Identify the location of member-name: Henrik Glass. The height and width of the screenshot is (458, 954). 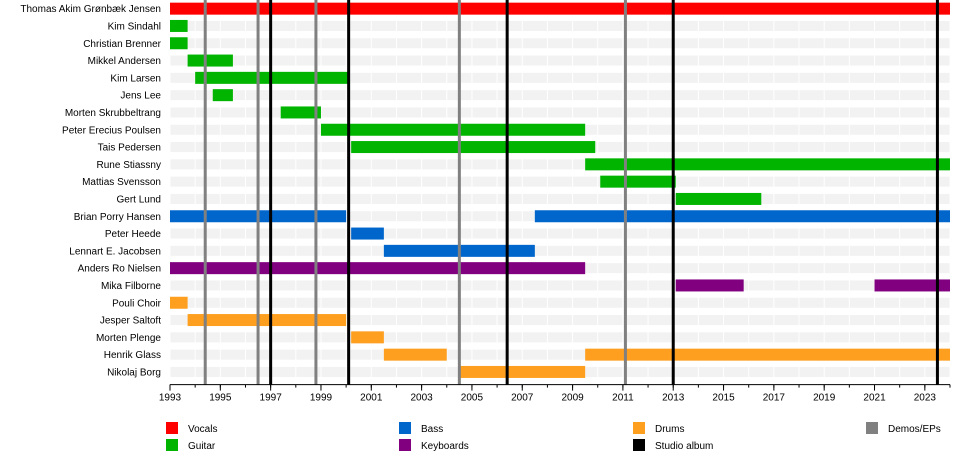
(132, 355).